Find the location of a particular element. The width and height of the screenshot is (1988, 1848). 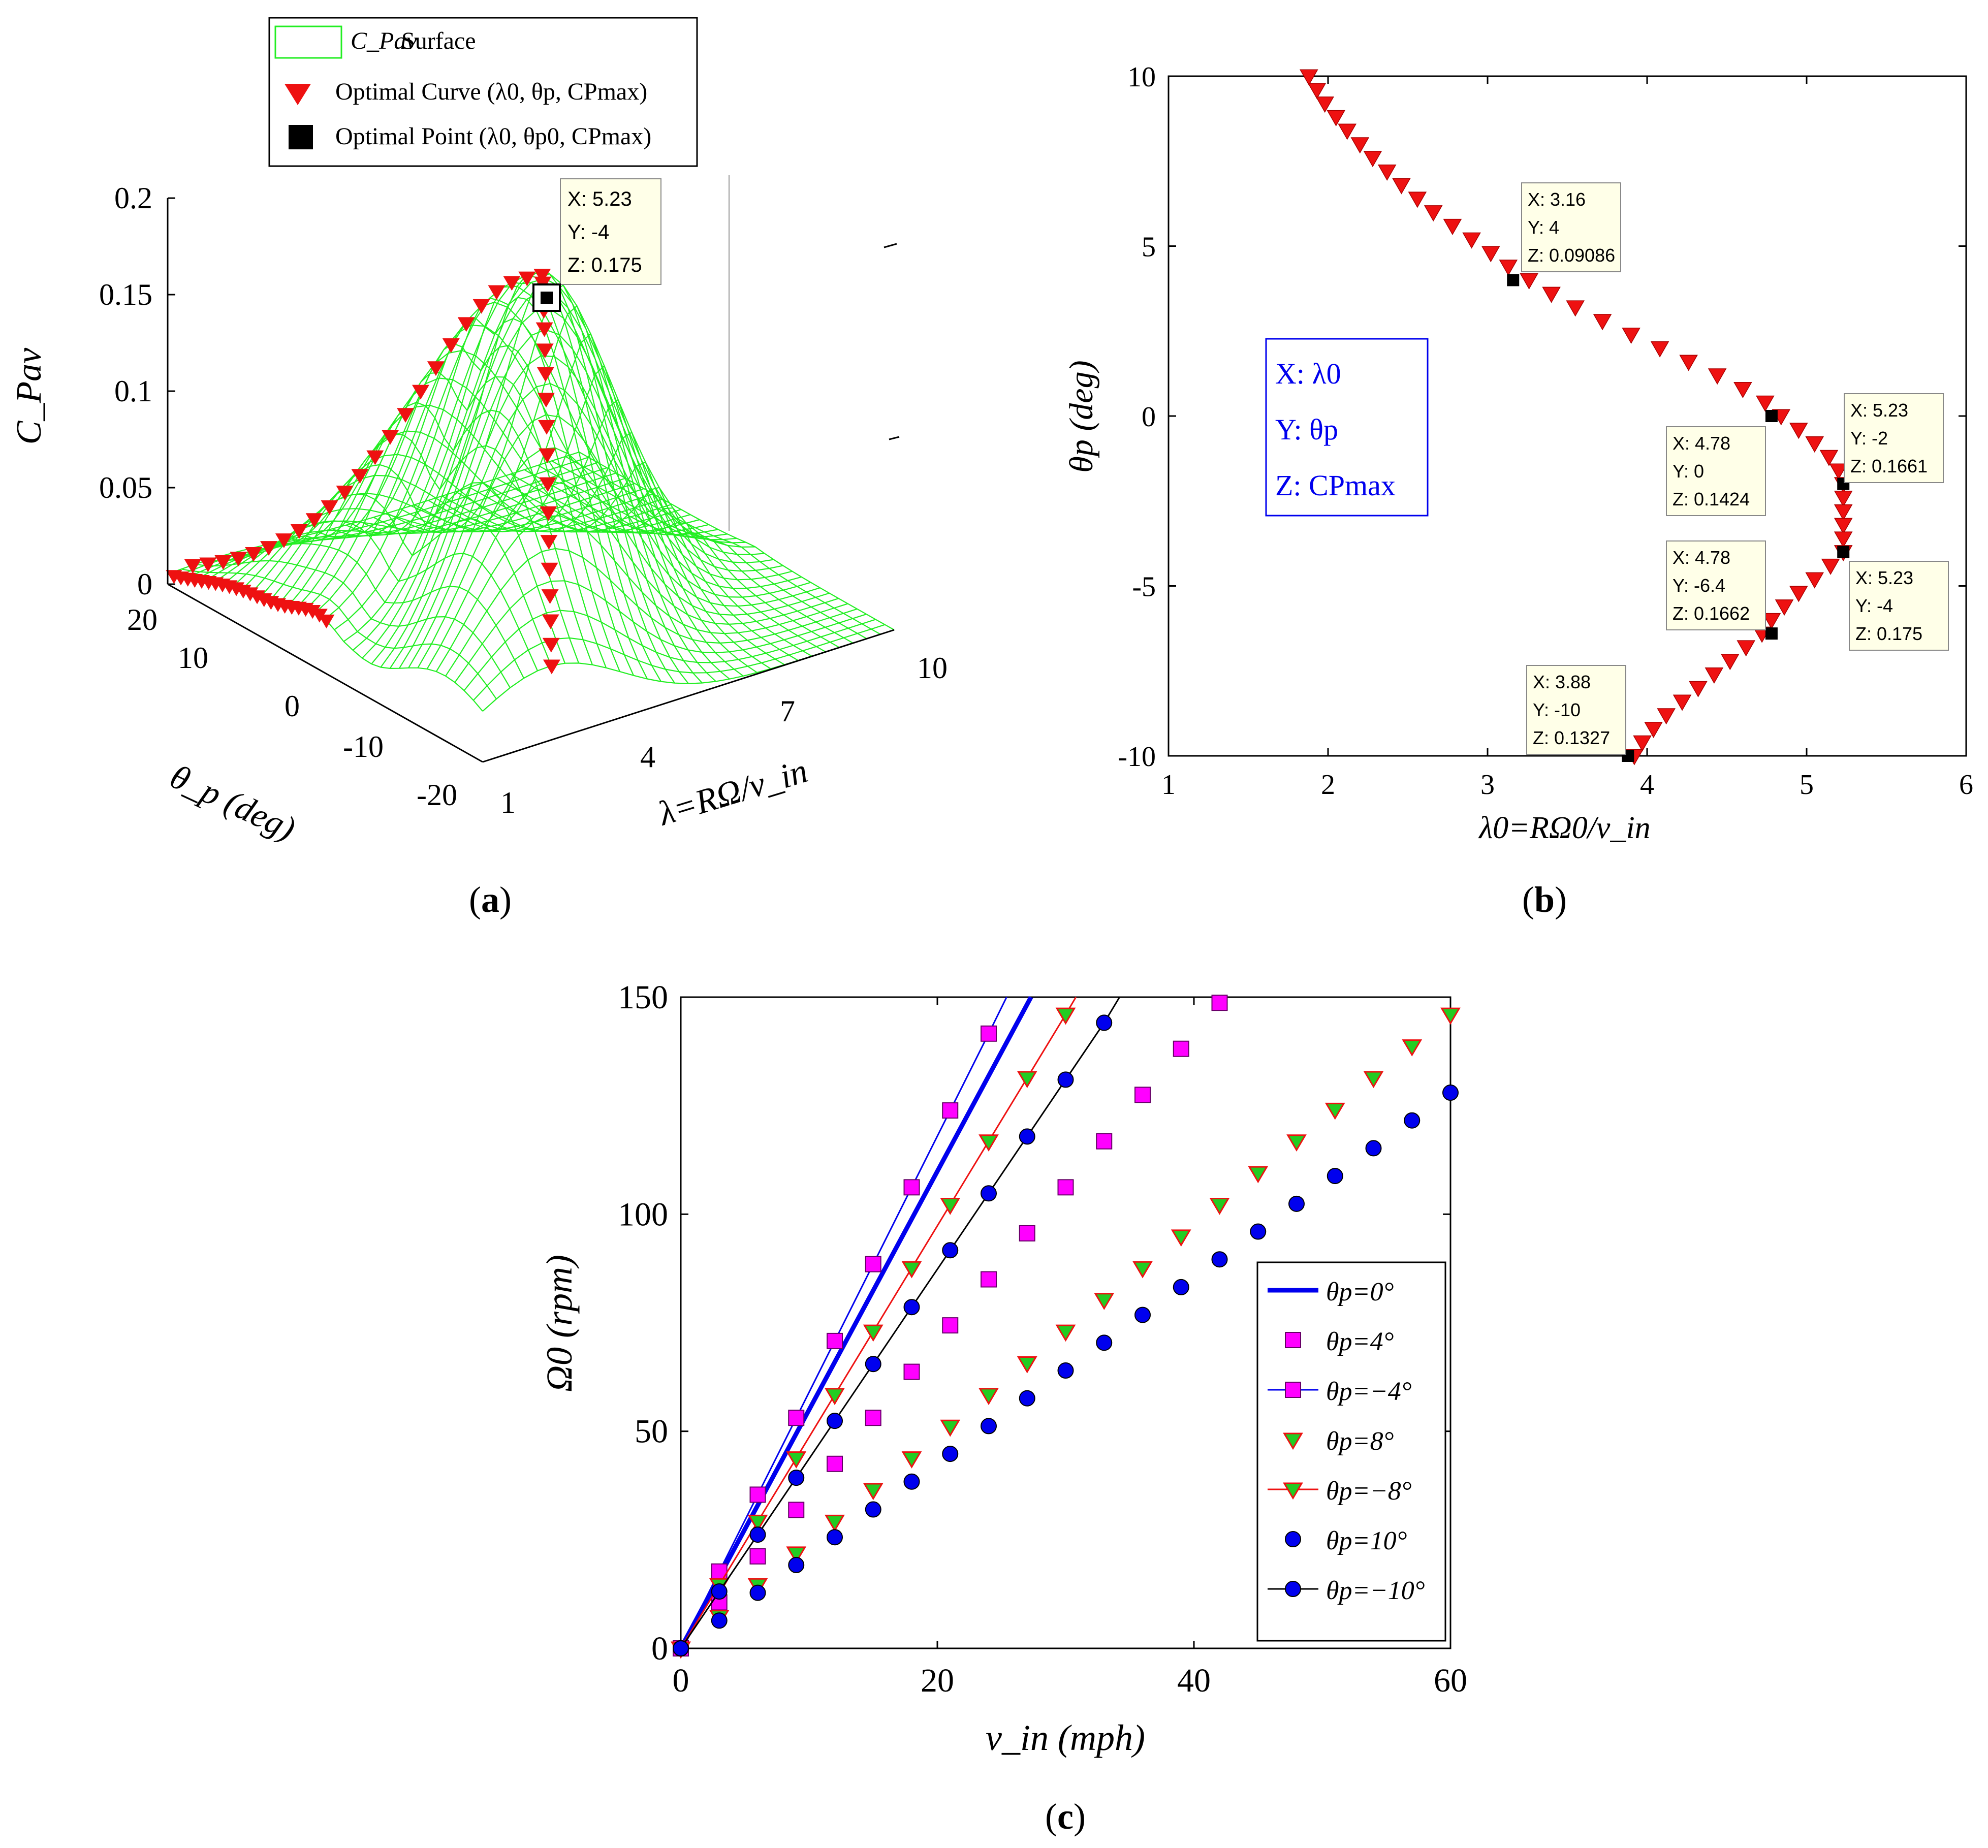

lambda-tick-label: 10 is located at coordinates (932, 668).